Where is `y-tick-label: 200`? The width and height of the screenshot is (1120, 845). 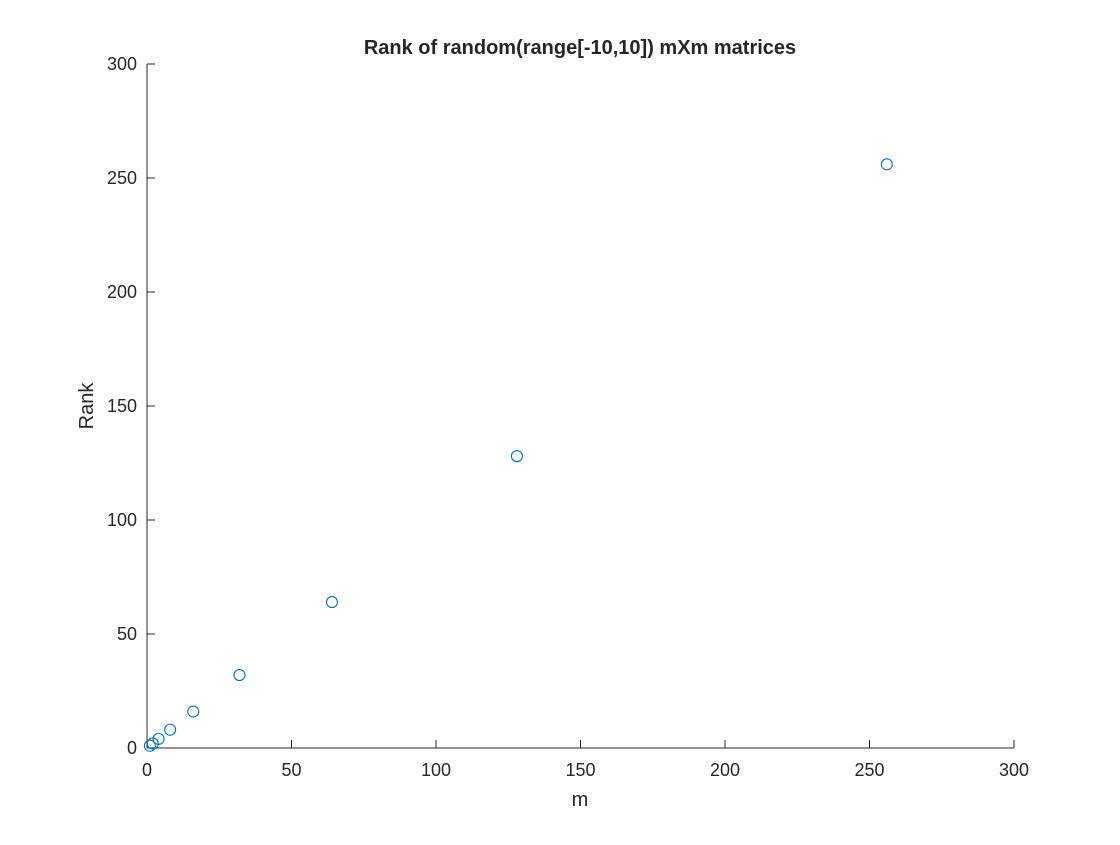
y-tick-label: 200 is located at coordinates (122, 292).